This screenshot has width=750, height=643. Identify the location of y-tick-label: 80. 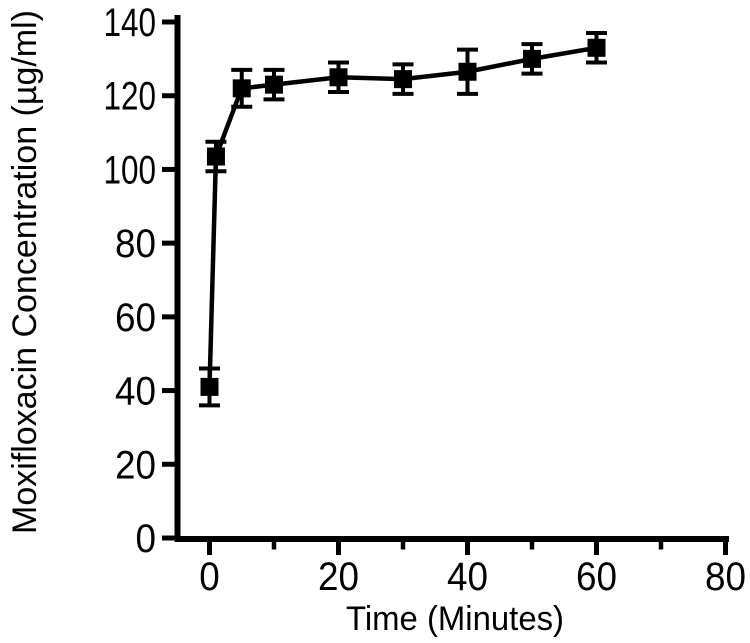
(135, 244).